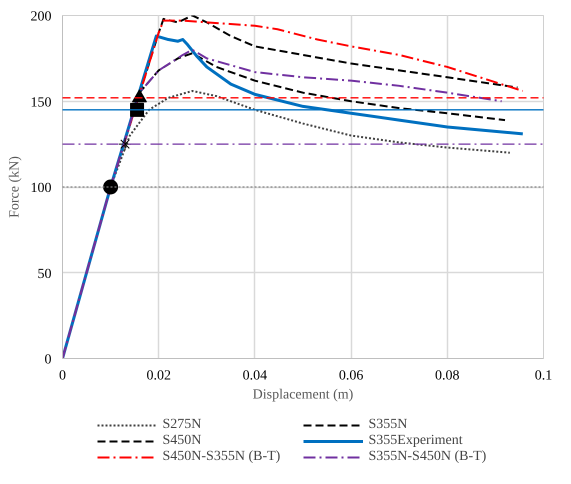 Image resolution: width=571 pixels, height=484 pixels. I want to click on y-tick-label: 200, so click(41, 17).